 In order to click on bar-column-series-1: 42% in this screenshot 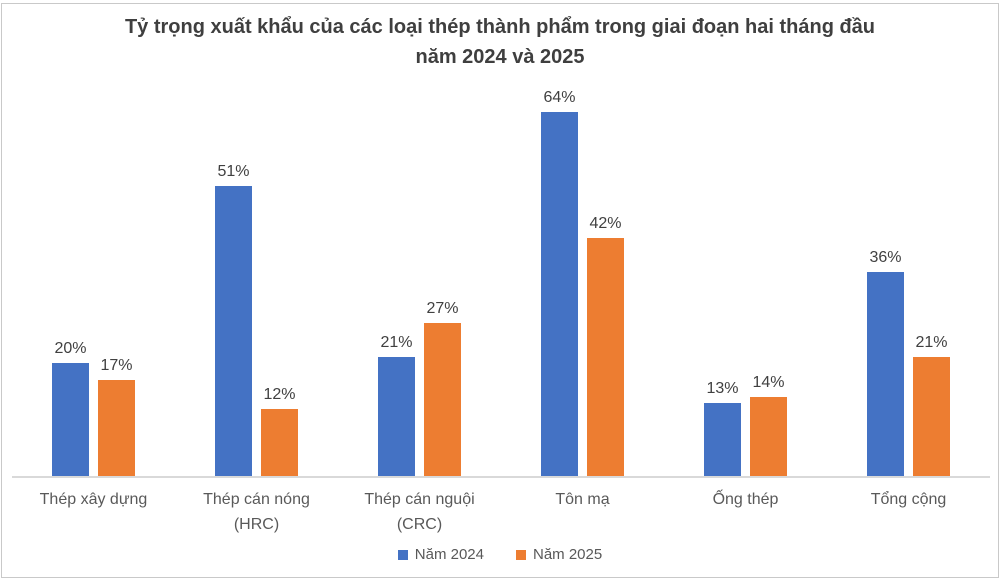, I will do `click(605, 346)`.